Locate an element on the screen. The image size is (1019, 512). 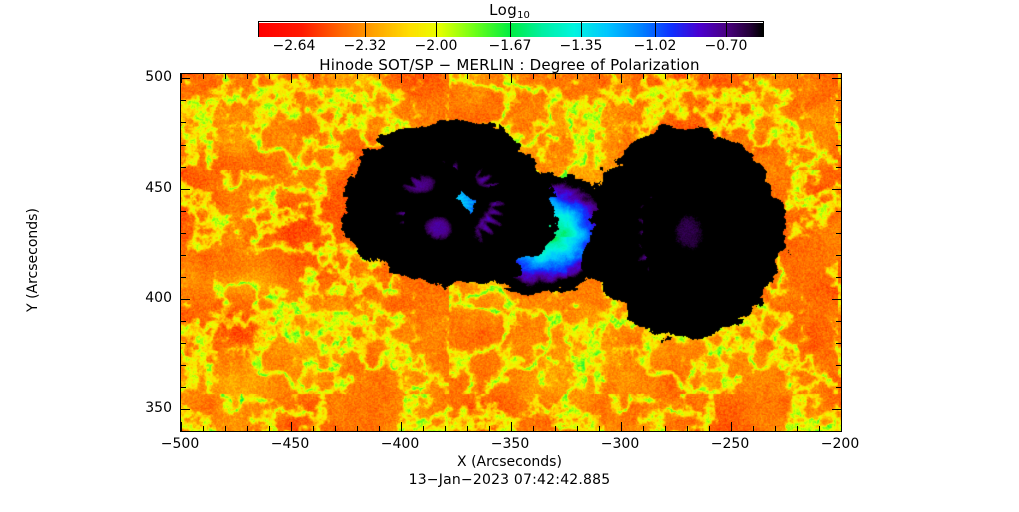
x-axis-tick-labels: −500 −450 −400 −350 −300 −250 −200 is located at coordinates (509, 445).